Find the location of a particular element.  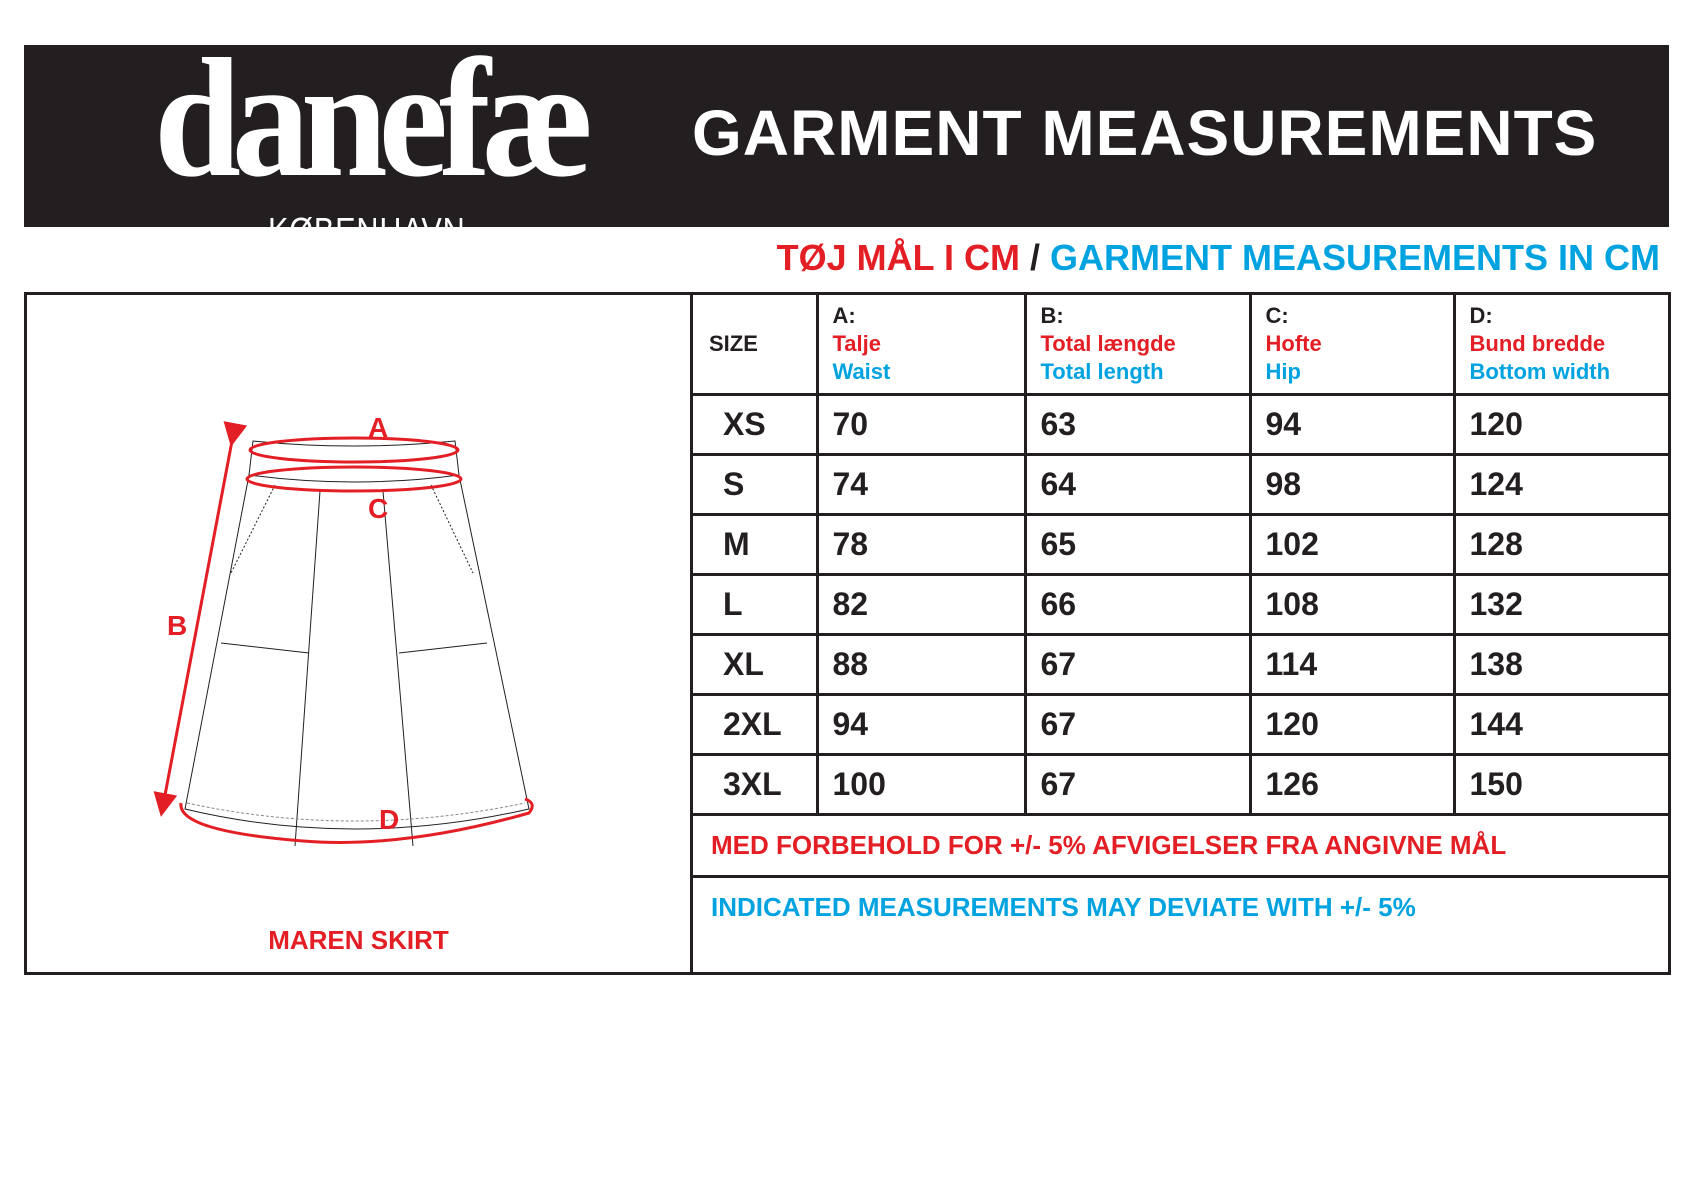

page-title: GARMENT MEASUREMENTS is located at coordinates (1145, 133).